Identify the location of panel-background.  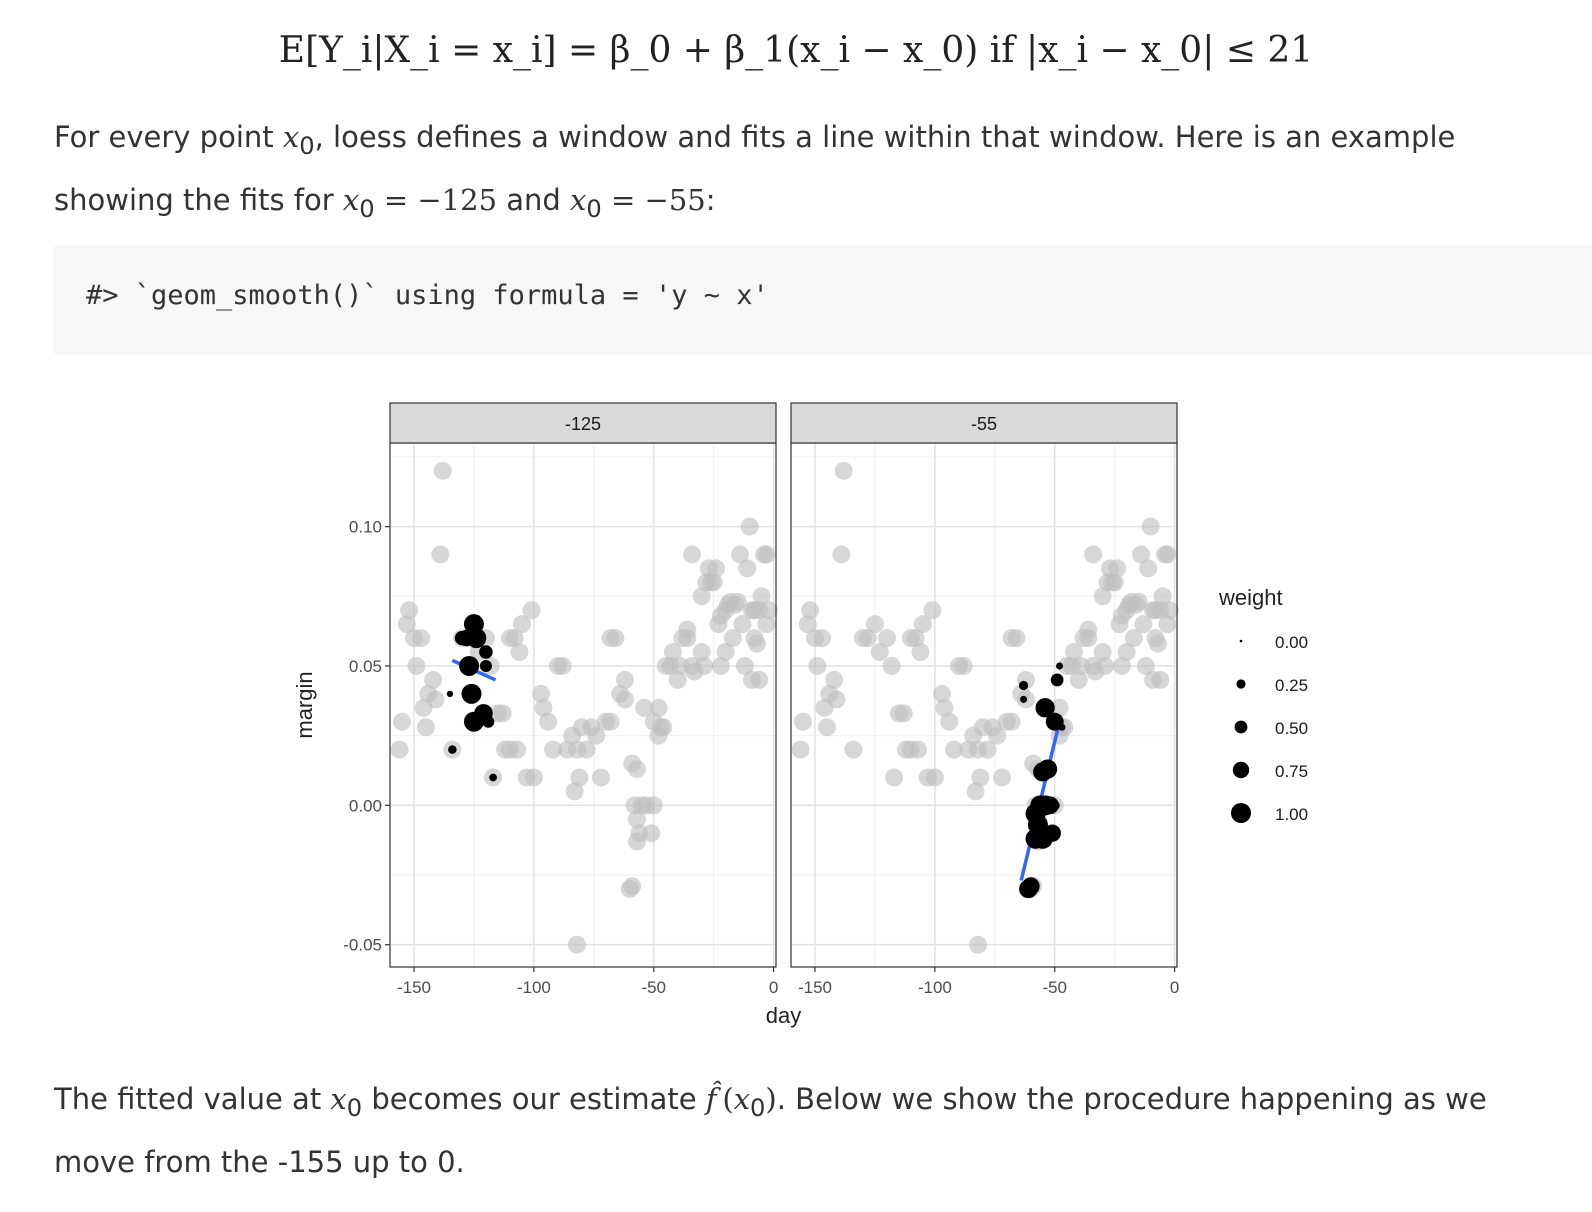
(984, 705).